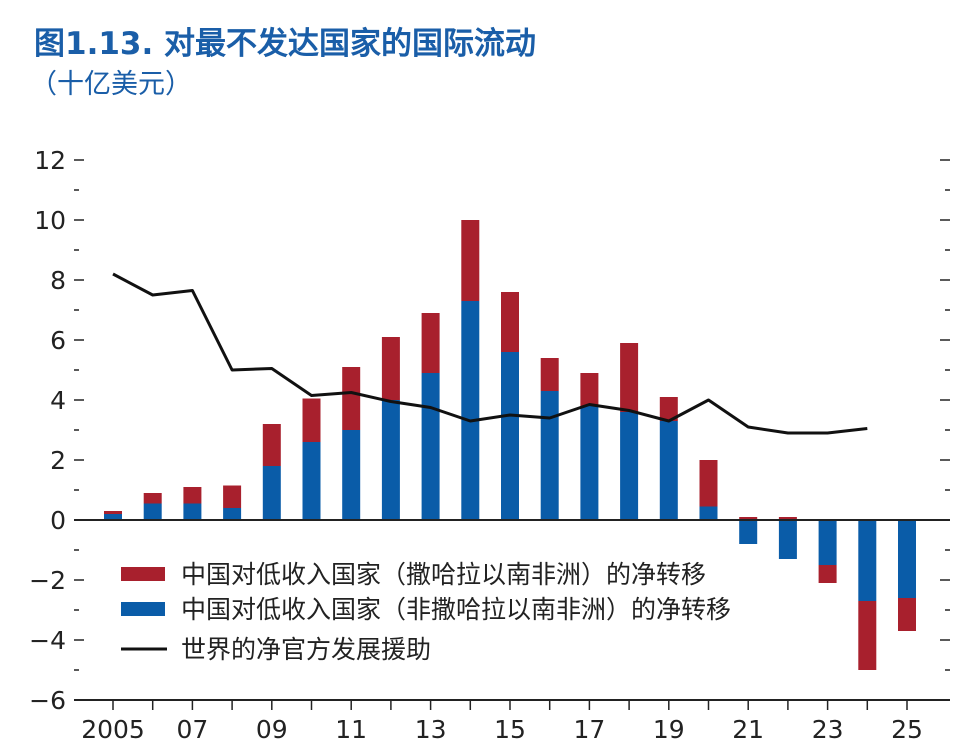 The image size is (961, 756). What do you see at coordinates (589, 463) in the screenshot?
I see `bar-blue-2017` at bounding box center [589, 463].